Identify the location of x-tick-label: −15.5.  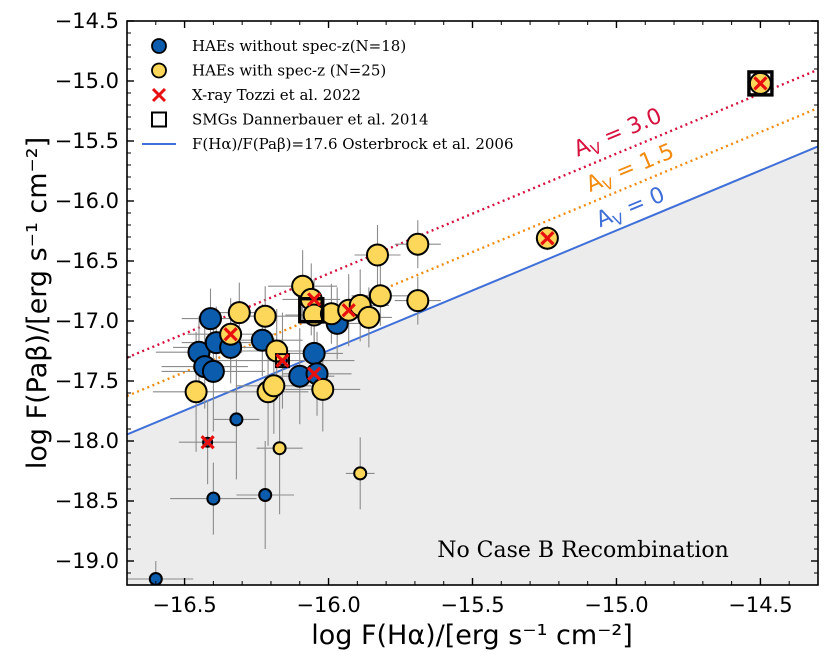
(472, 605).